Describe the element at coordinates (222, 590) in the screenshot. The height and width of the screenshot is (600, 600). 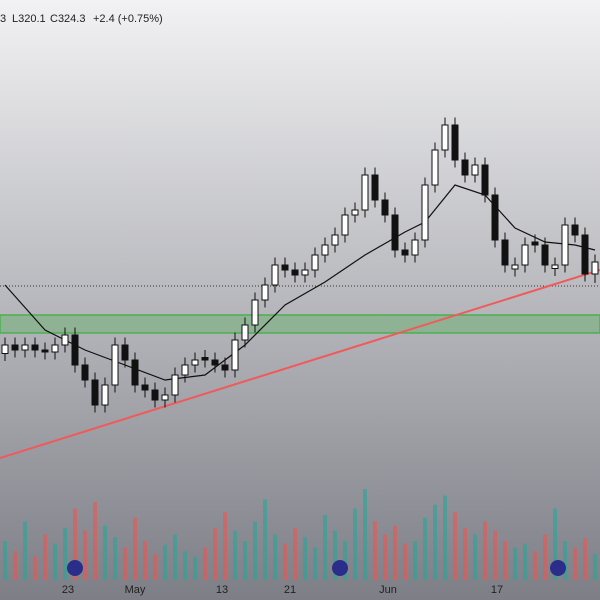
I see `x-tick-label: 13` at that location.